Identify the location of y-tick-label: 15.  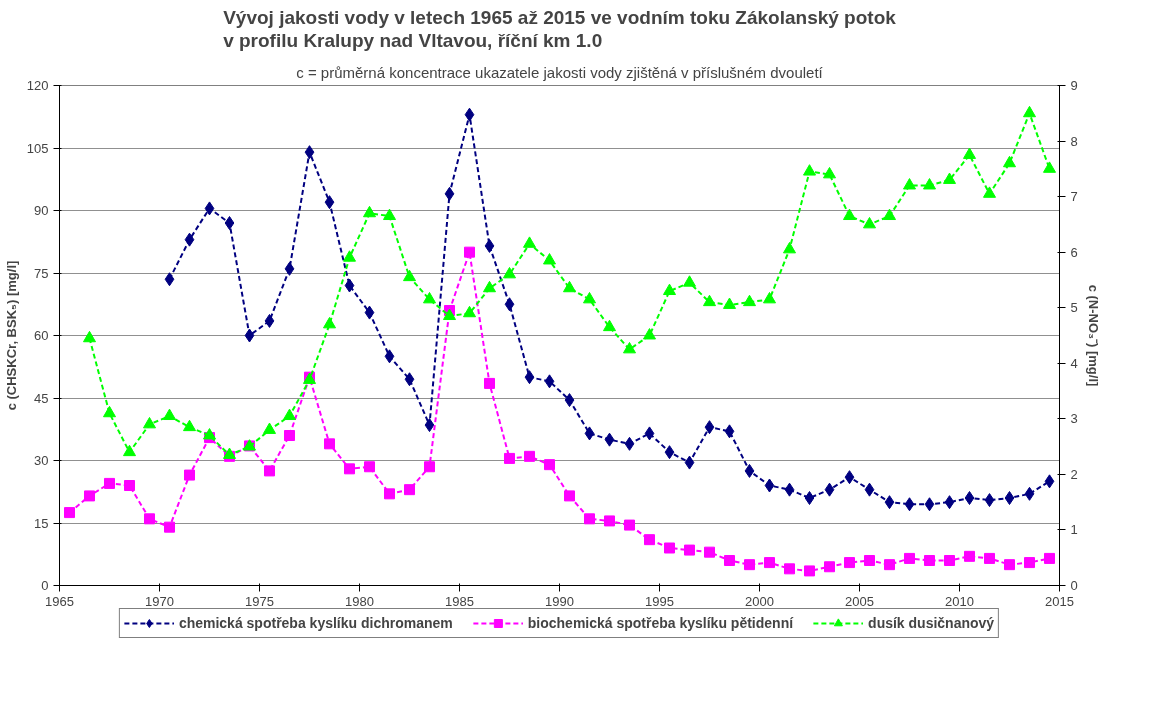
(41, 523).